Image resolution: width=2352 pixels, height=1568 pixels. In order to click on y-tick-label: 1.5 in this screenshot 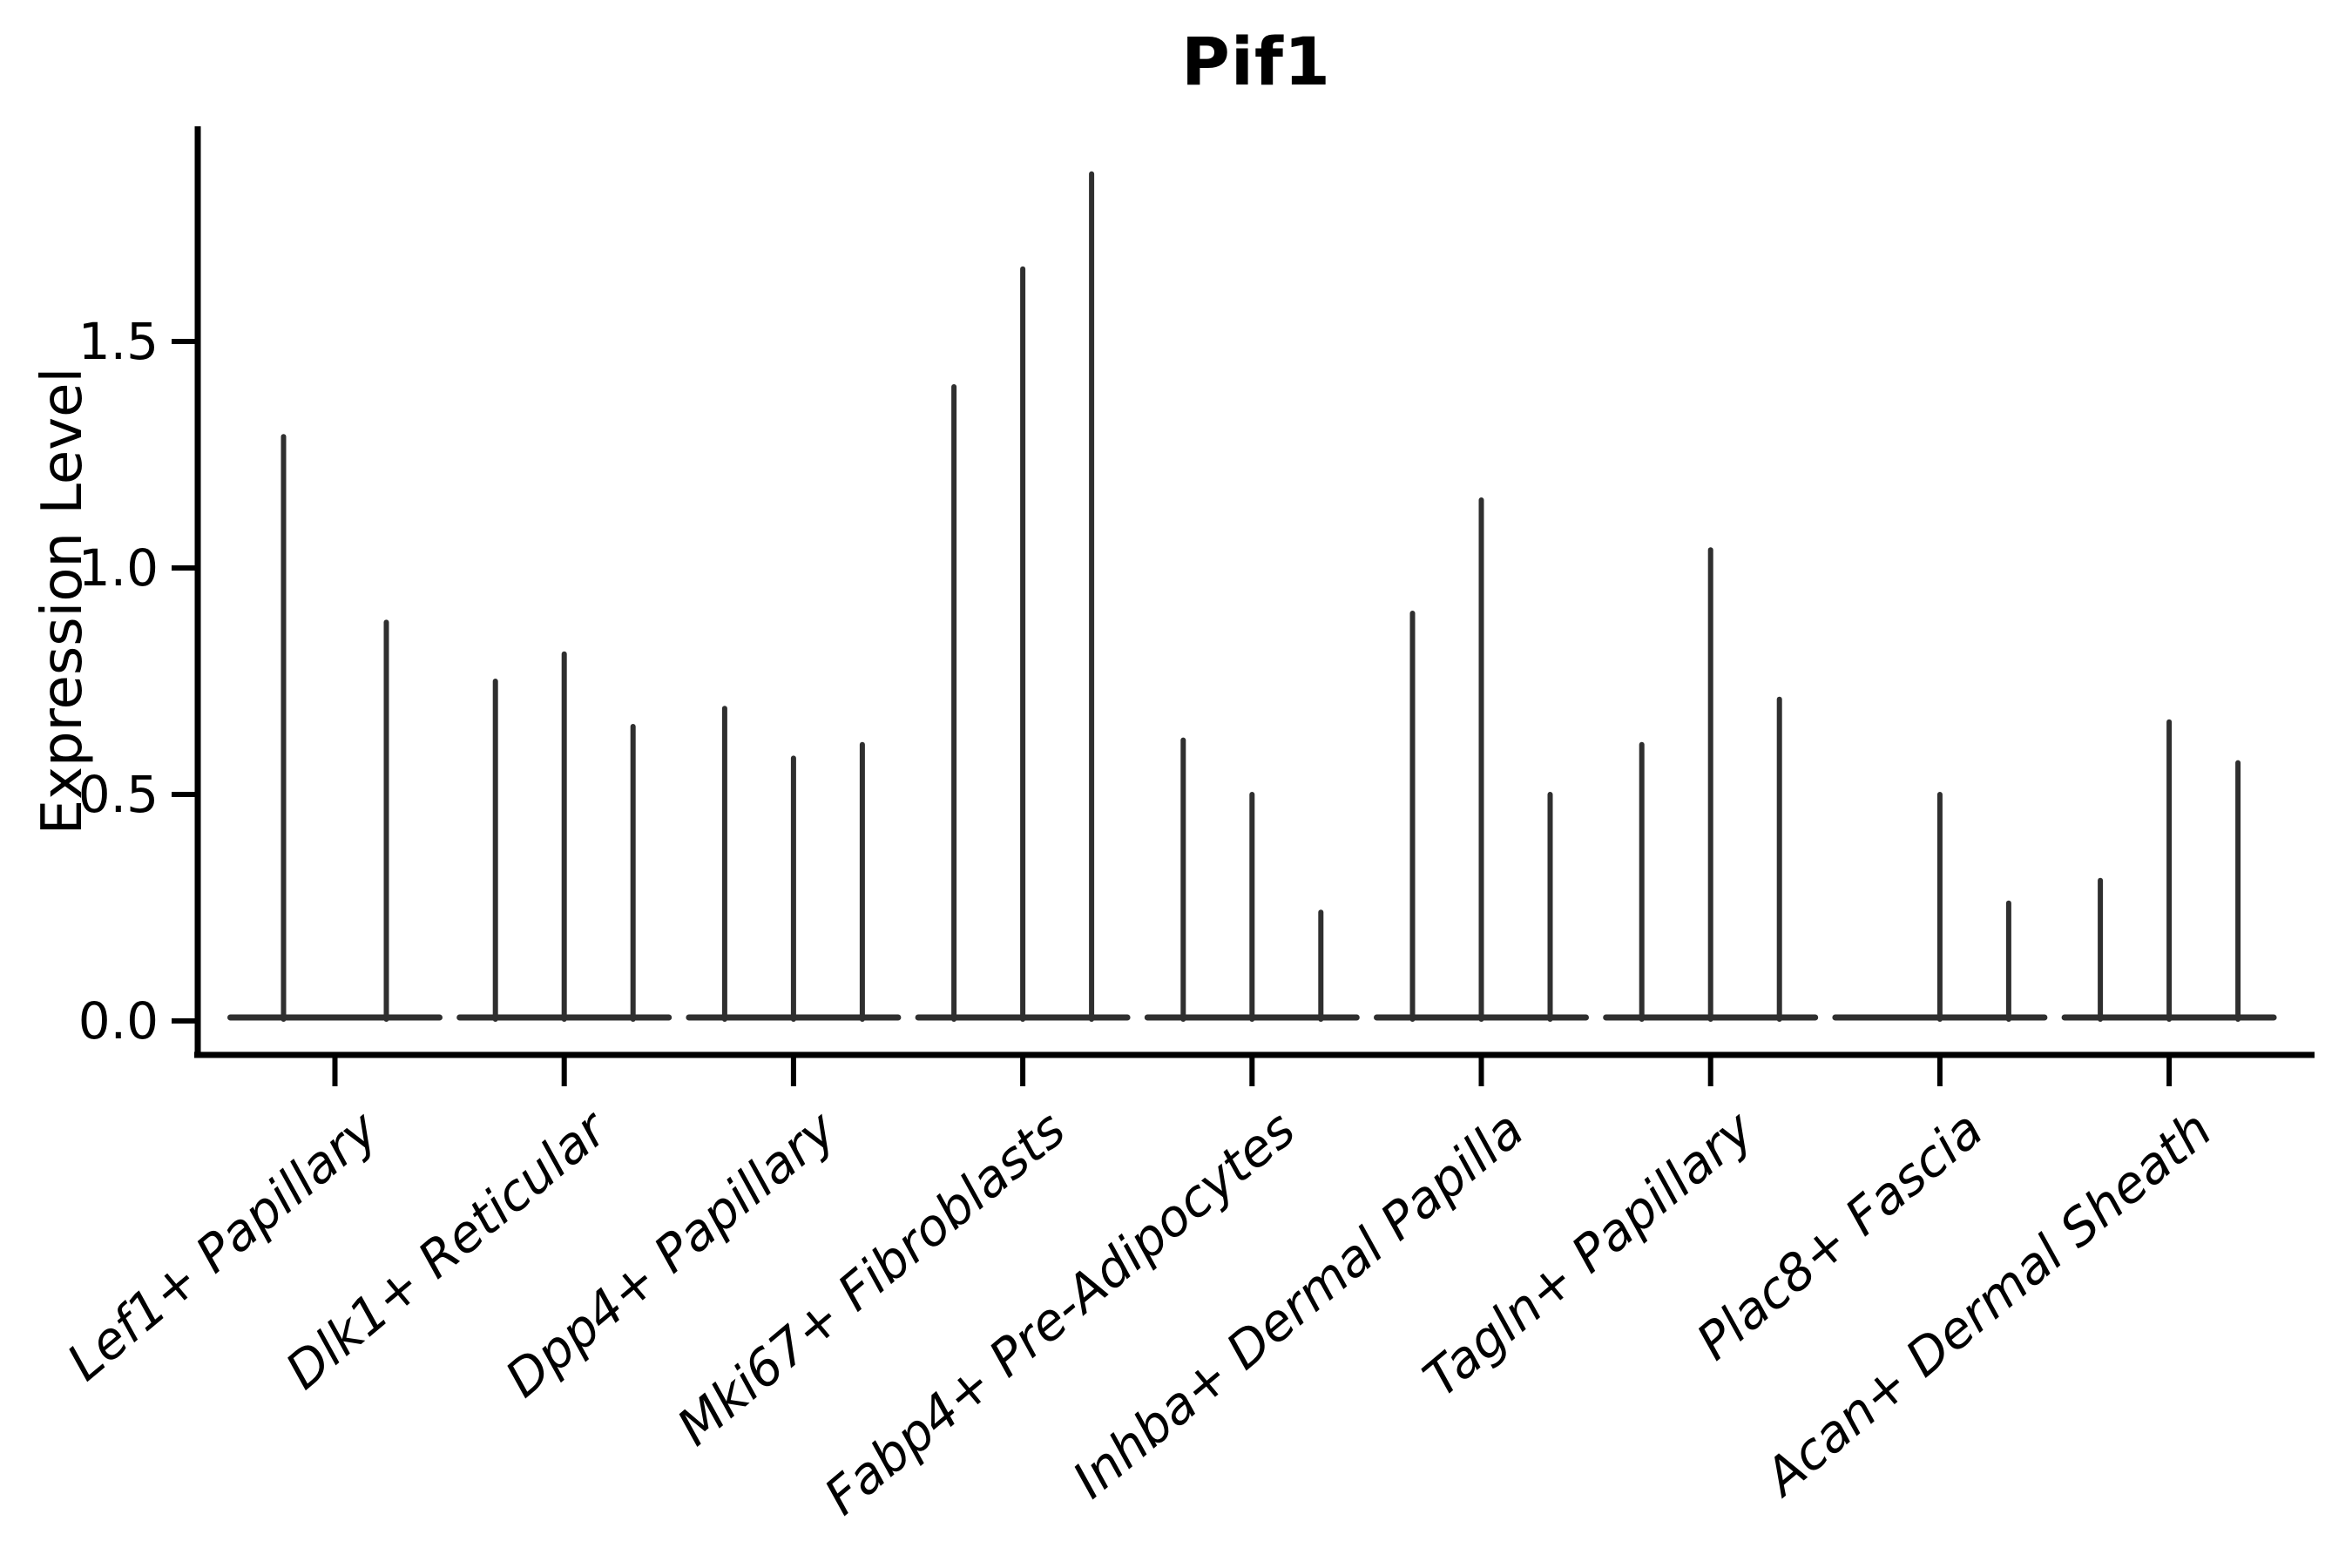, I will do `click(119, 341)`.